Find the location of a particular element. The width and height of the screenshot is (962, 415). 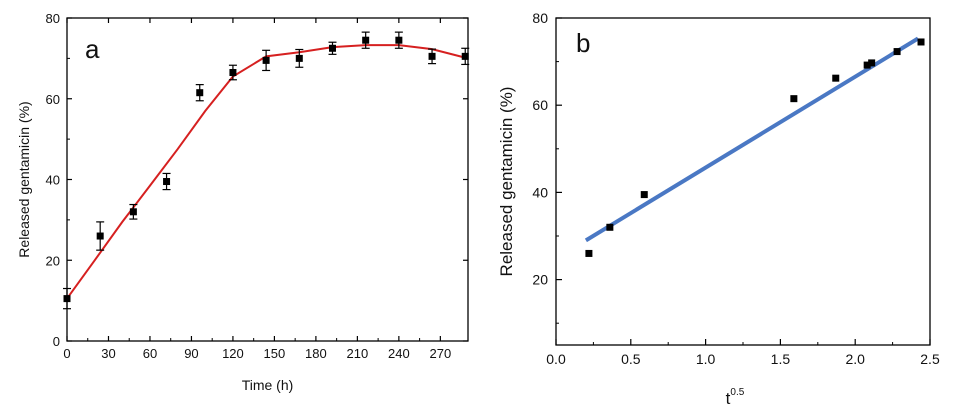

y-tick-label-b: 80 is located at coordinates (540, 18).